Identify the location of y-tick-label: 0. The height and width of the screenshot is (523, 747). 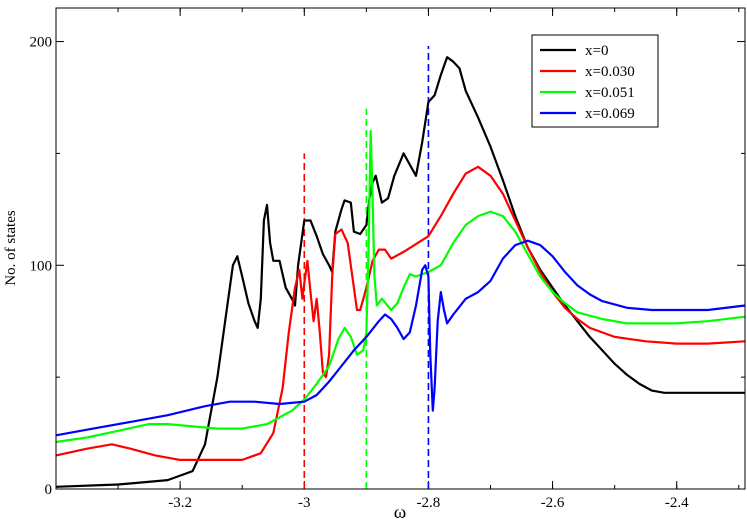
(49, 490).